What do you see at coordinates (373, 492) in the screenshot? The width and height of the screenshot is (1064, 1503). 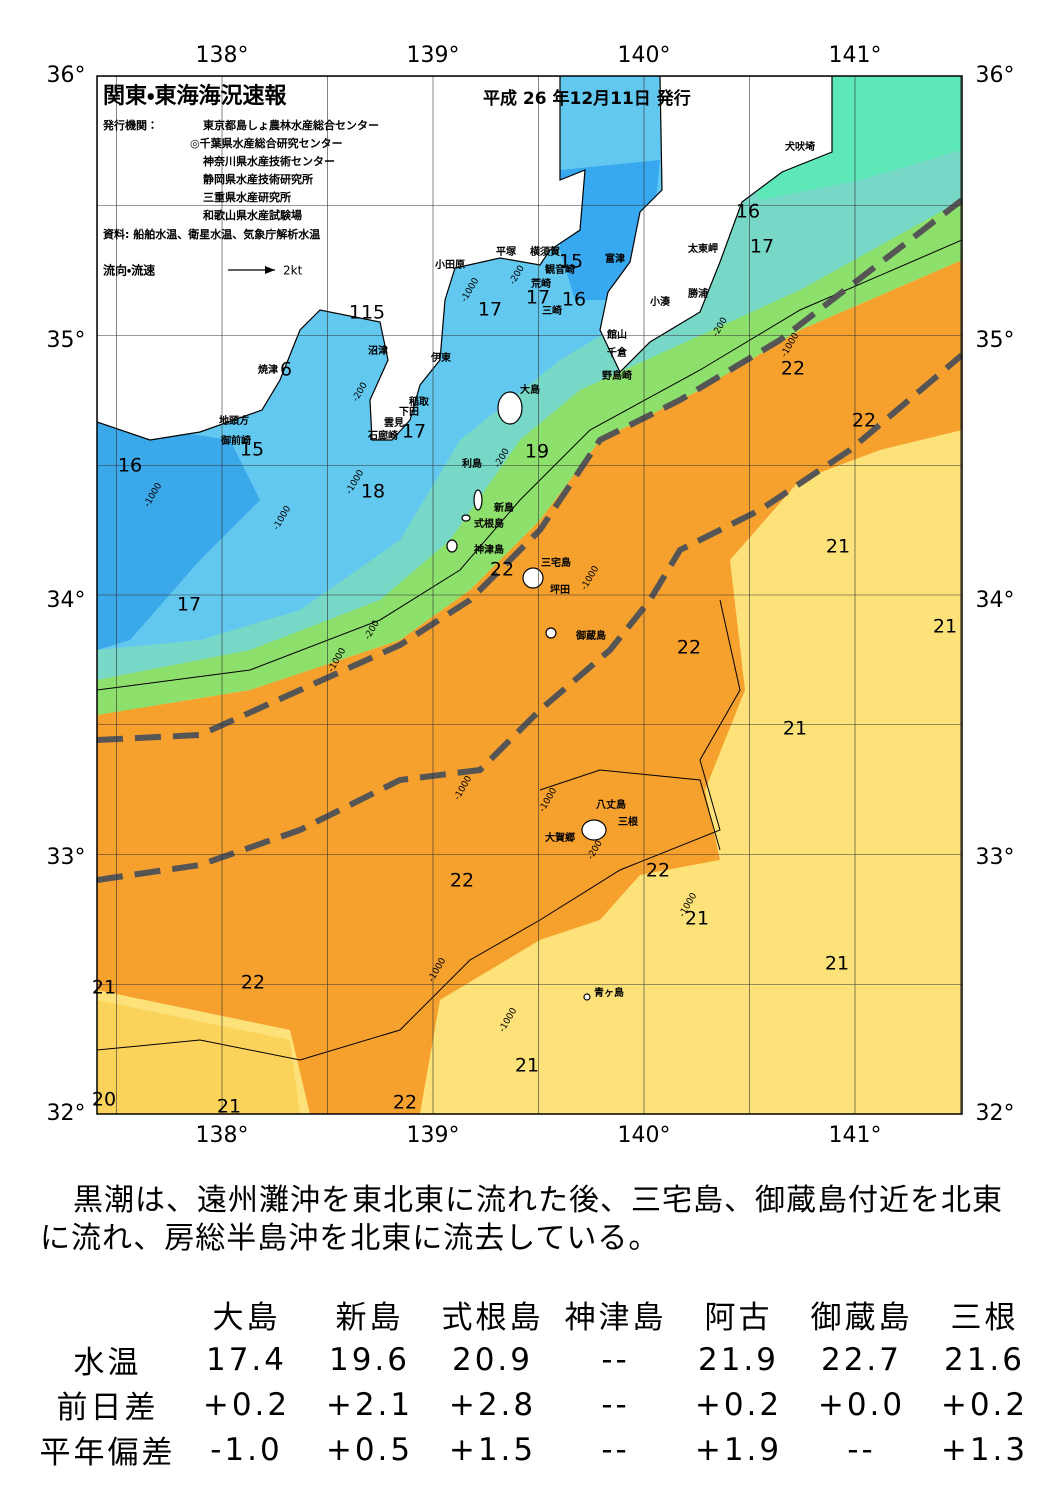 I see `temperature-label: 18` at bounding box center [373, 492].